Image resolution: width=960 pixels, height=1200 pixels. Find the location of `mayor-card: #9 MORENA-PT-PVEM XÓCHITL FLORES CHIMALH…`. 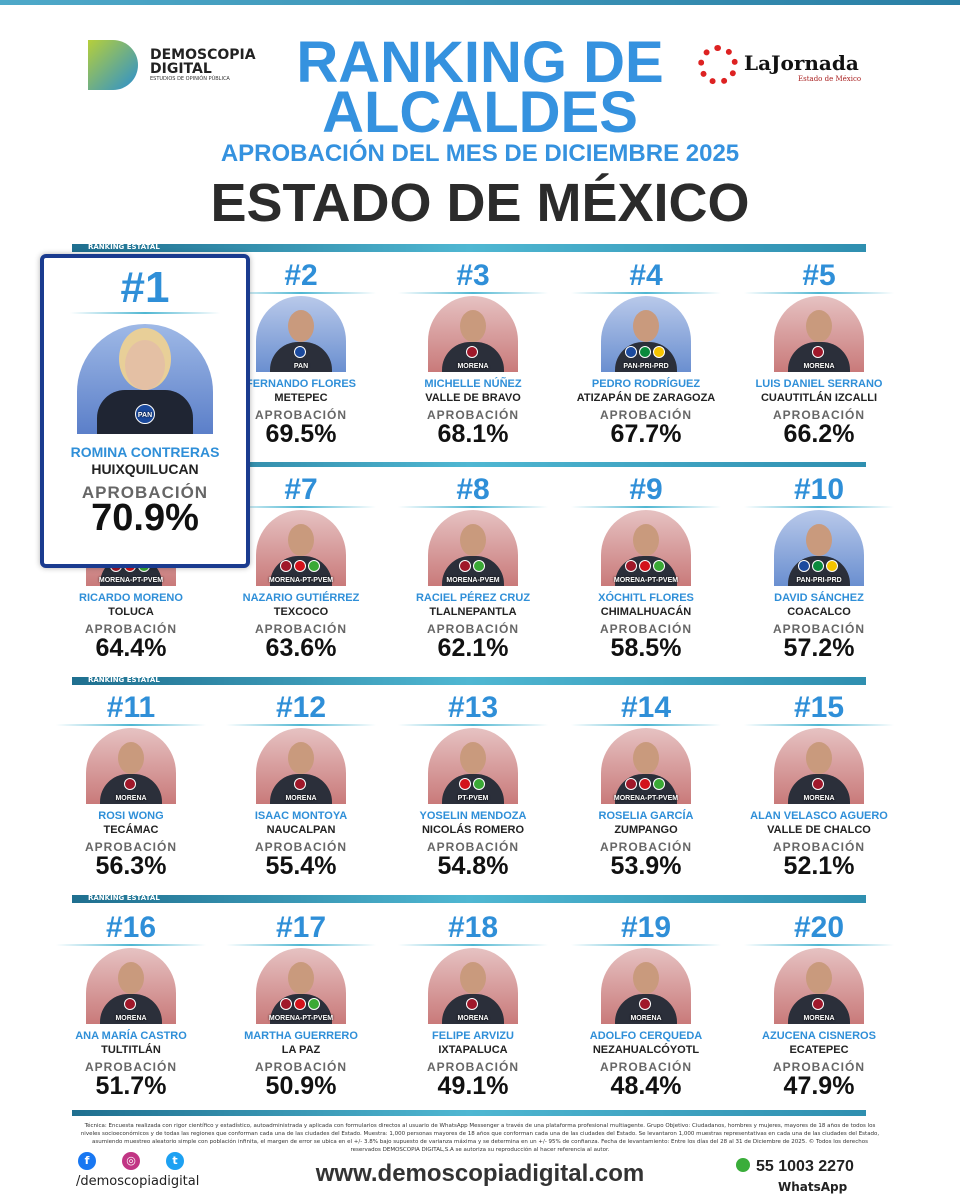

mayor-card: #9 MORENA-PT-PVEM XÓCHITL FLORES CHIMALH… is located at coordinates (646, 567).